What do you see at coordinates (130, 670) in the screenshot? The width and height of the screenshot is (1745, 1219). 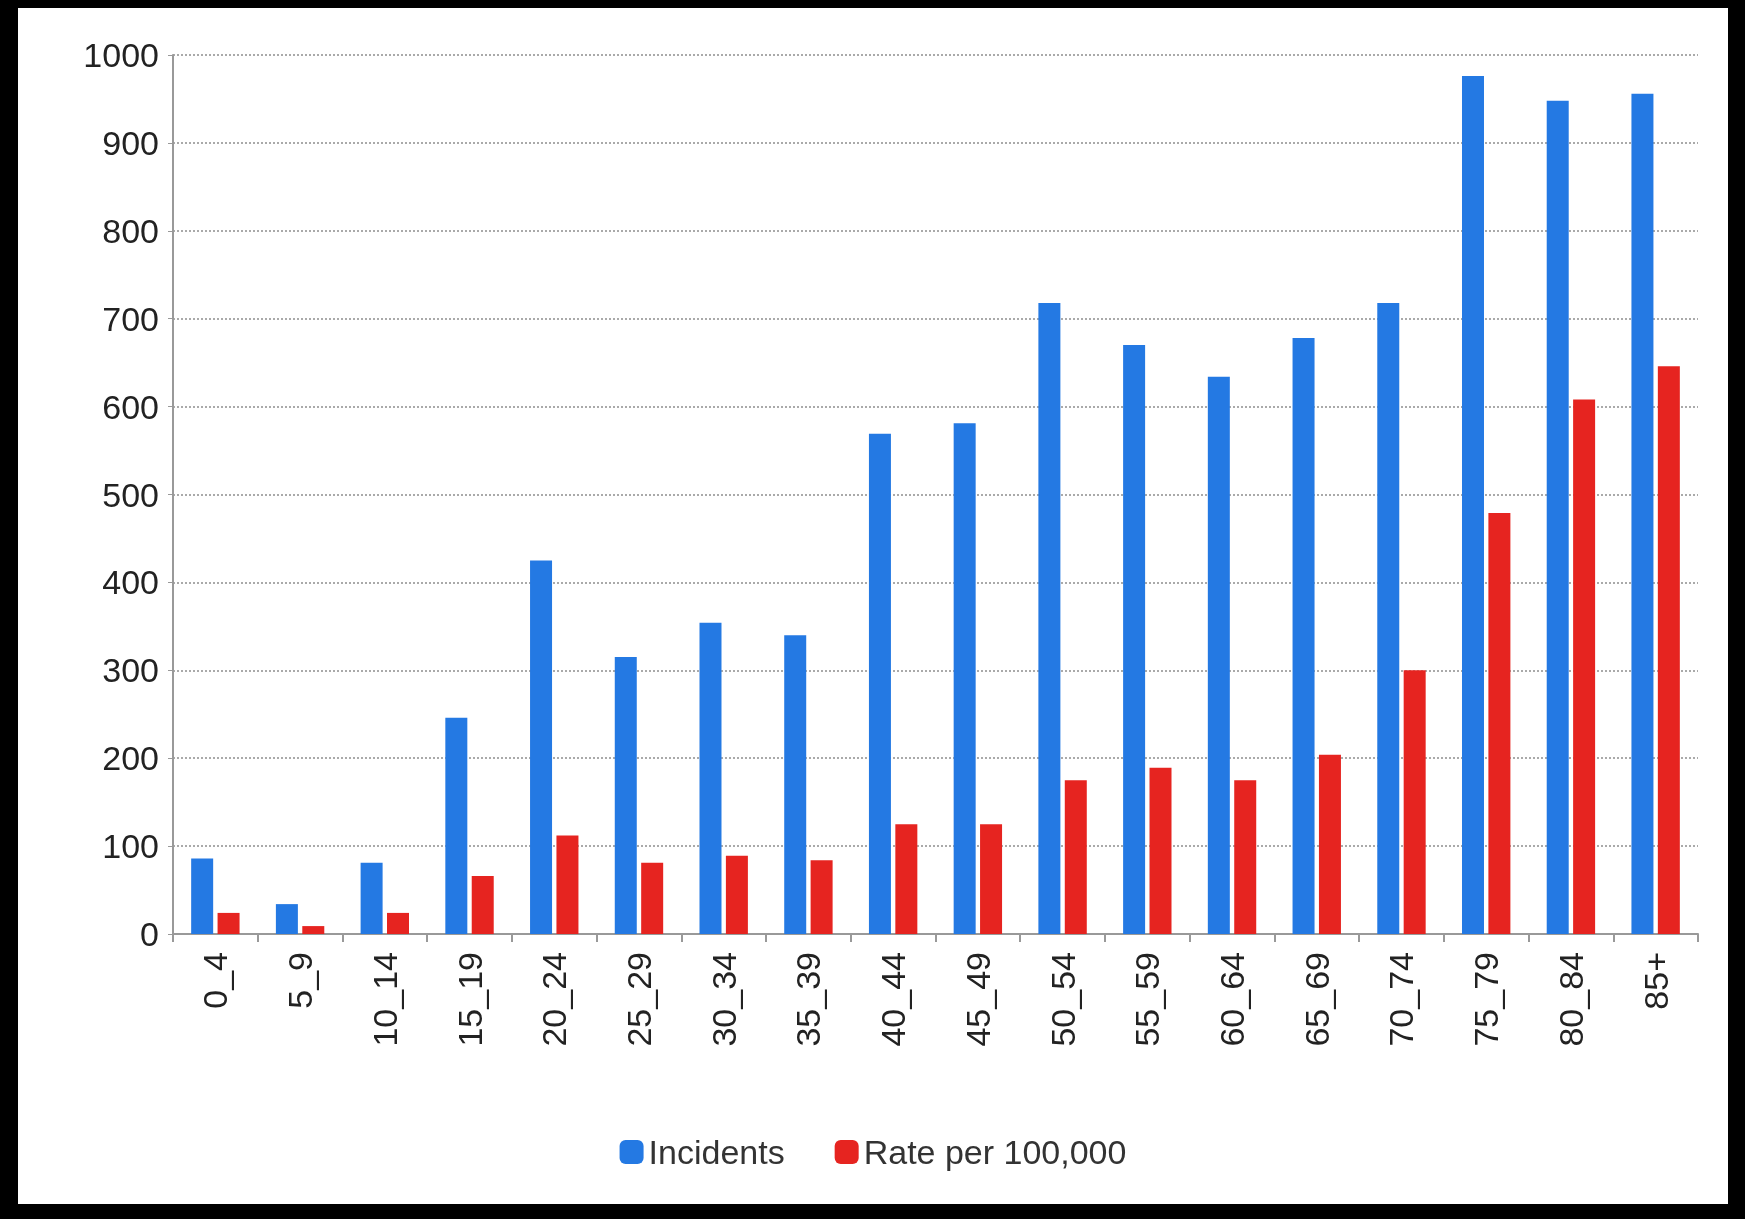 I see `y-tick-label: 300` at bounding box center [130, 670].